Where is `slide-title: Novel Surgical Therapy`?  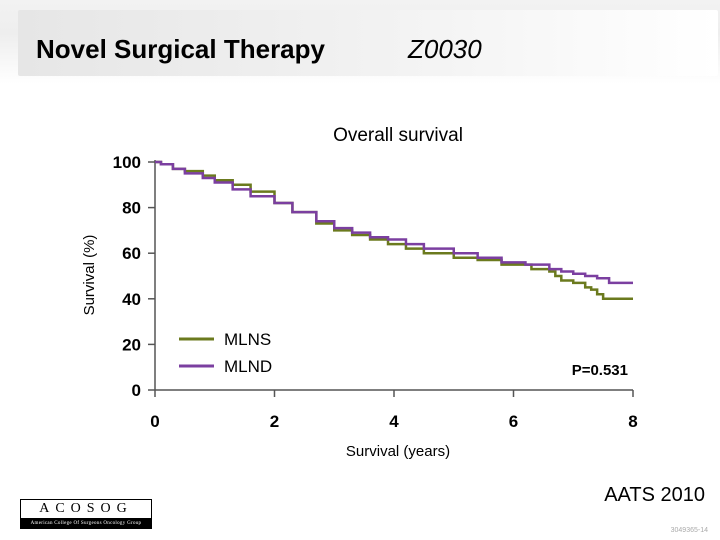
slide-title: Novel Surgical Therapy is located at coordinates (180, 49).